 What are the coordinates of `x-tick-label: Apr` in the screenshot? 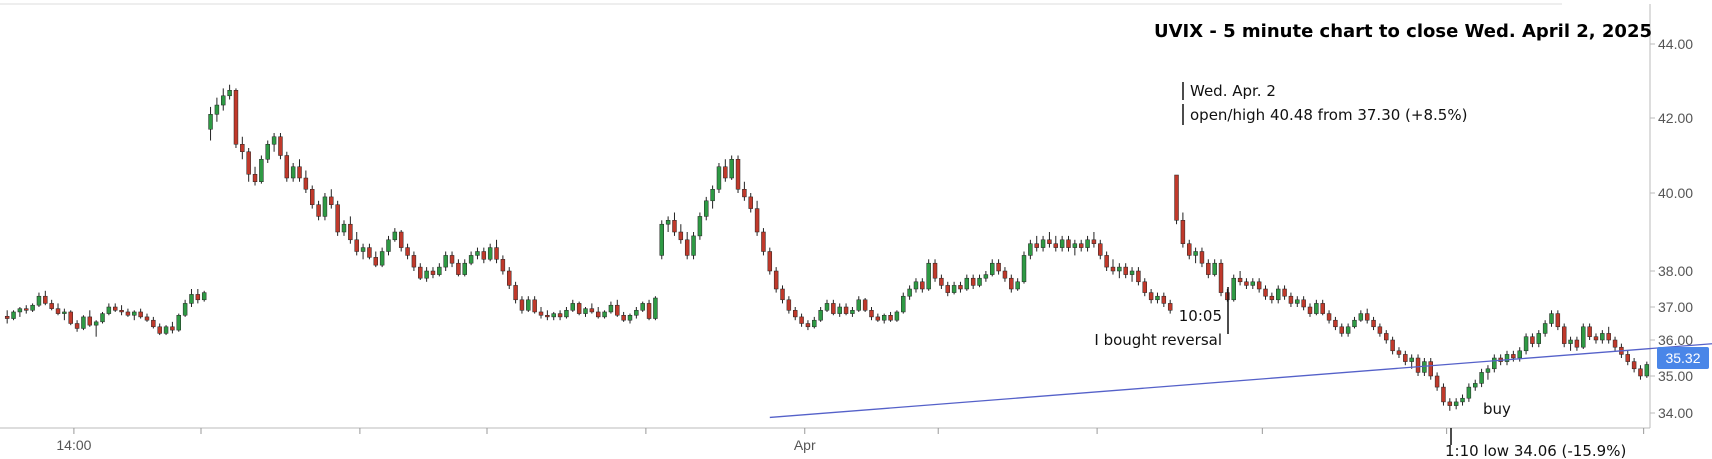 It's located at (805, 445).